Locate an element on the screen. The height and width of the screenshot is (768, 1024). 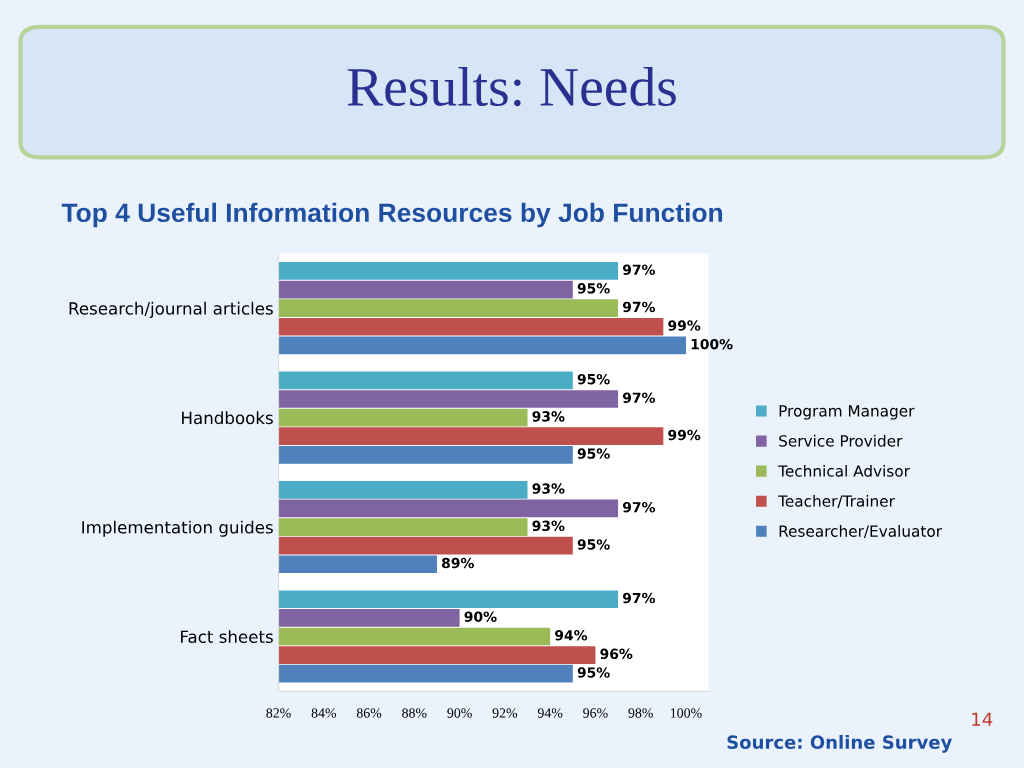
legend-label: Researcher/Evaluator is located at coordinates (861, 532).